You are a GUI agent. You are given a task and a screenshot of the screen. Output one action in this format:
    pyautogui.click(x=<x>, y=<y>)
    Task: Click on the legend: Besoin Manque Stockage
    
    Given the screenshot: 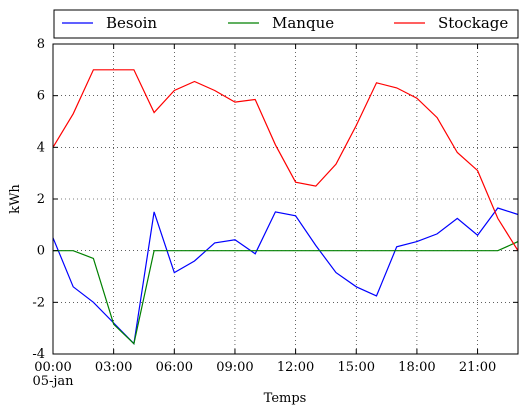 What is the action you would take?
    pyautogui.click(x=286, y=24)
    